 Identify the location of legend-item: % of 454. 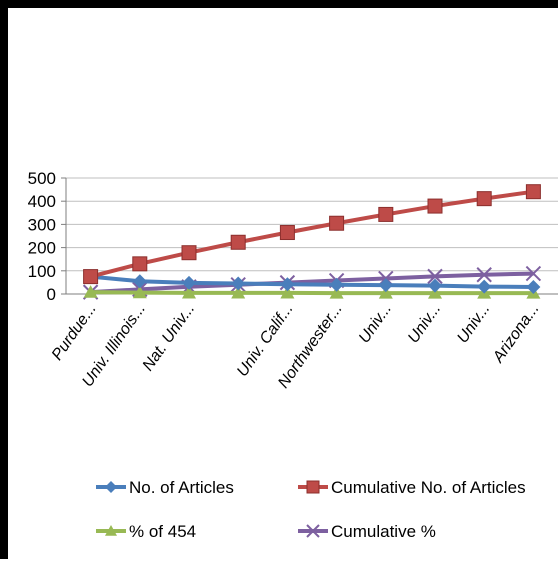
(146, 531).